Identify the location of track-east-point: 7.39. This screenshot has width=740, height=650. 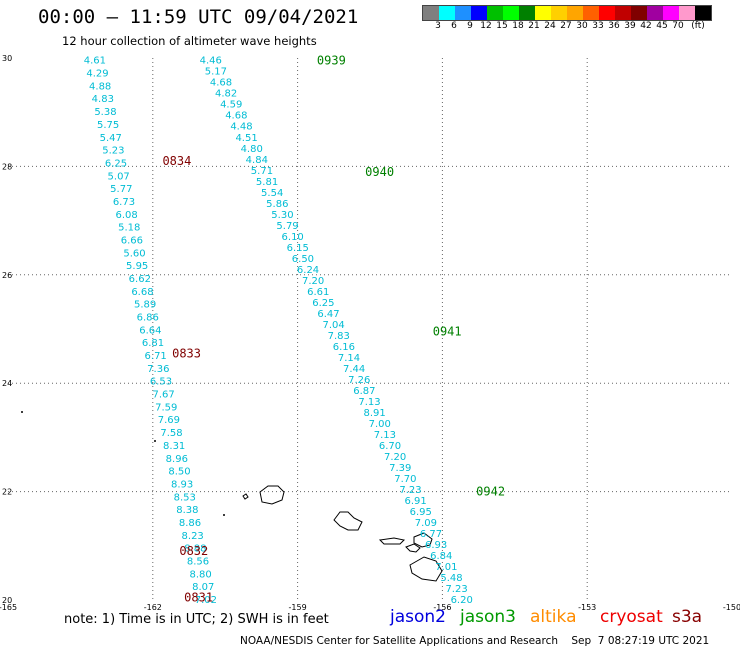
(400, 468).